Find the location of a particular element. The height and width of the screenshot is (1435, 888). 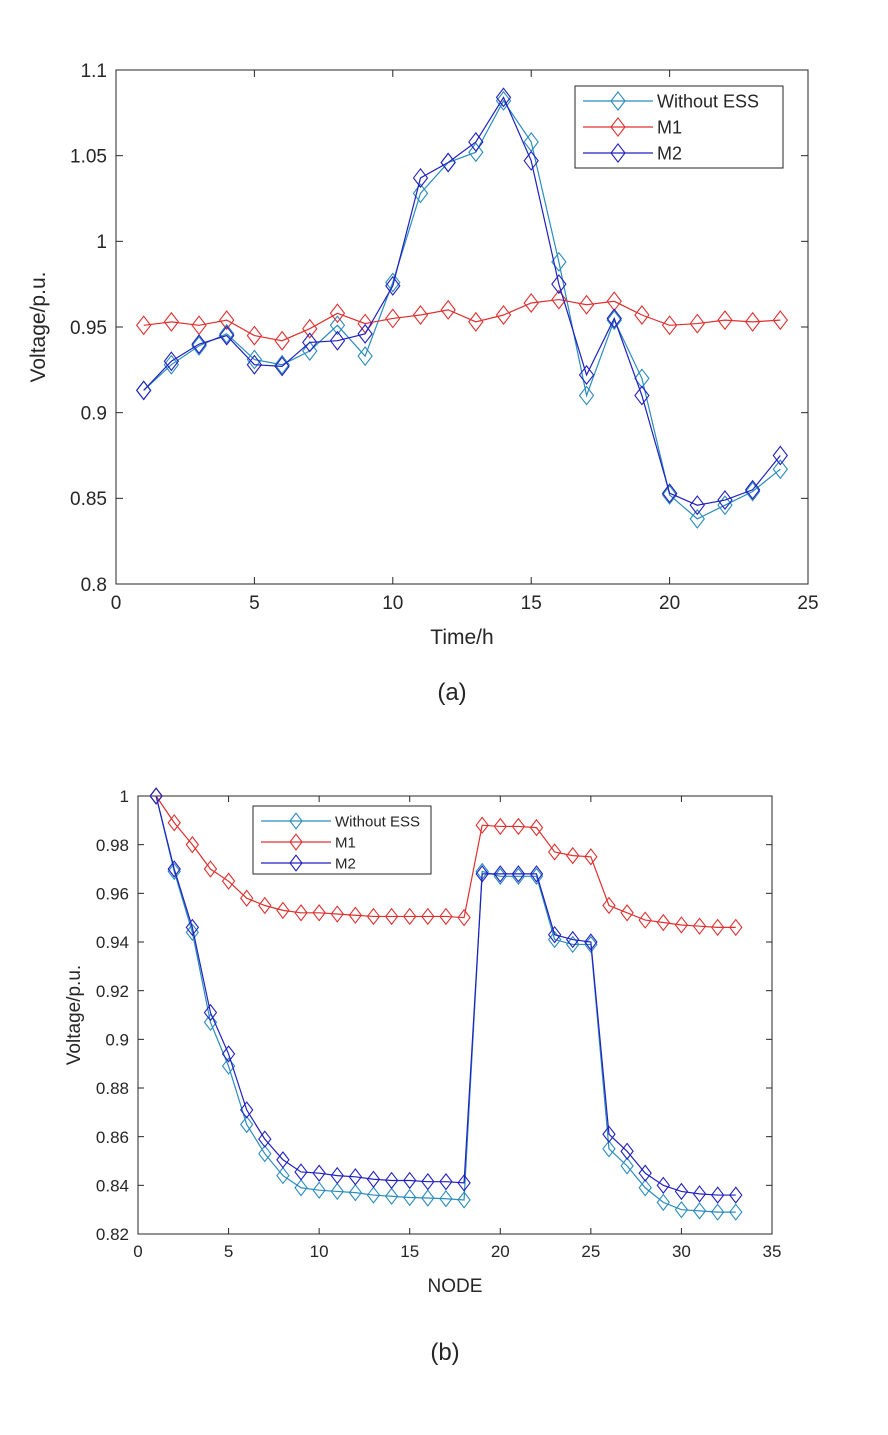

y-tick-label: 0.96 is located at coordinates (112, 893).